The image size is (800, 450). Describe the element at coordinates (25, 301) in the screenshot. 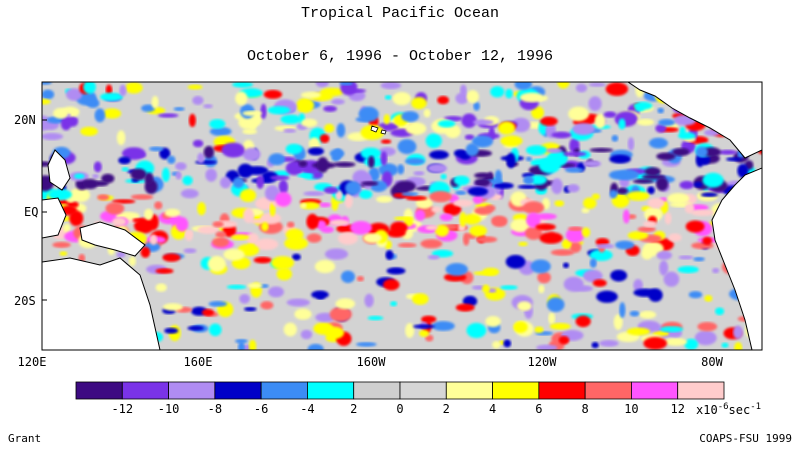

I see `lat-label-20s: 20S` at that location.